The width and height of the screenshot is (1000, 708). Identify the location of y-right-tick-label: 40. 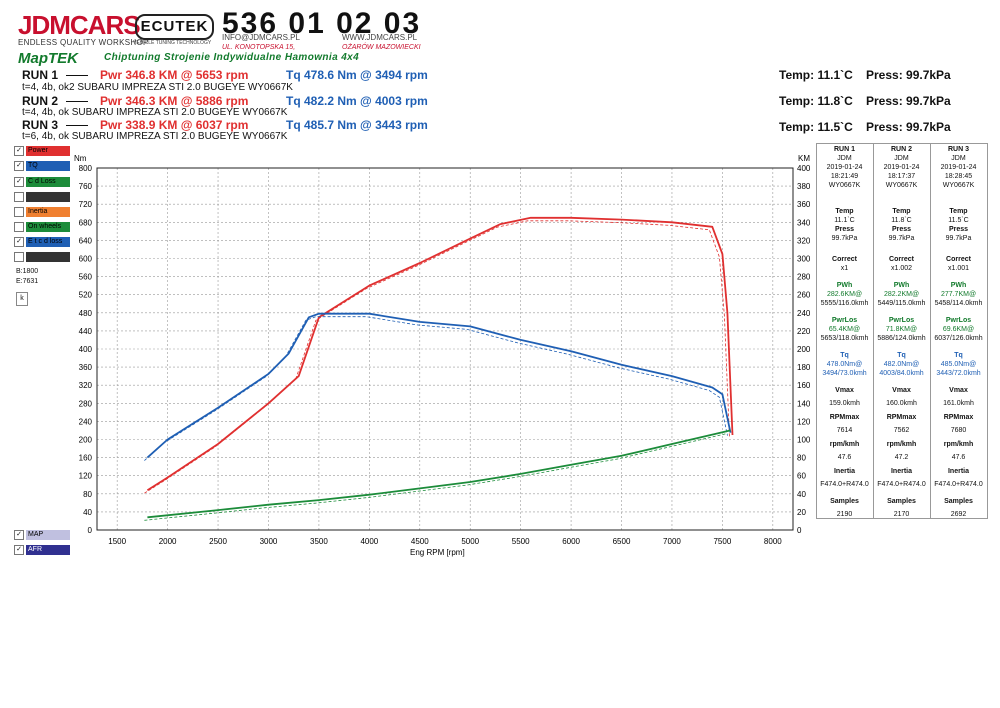
(801, 494).